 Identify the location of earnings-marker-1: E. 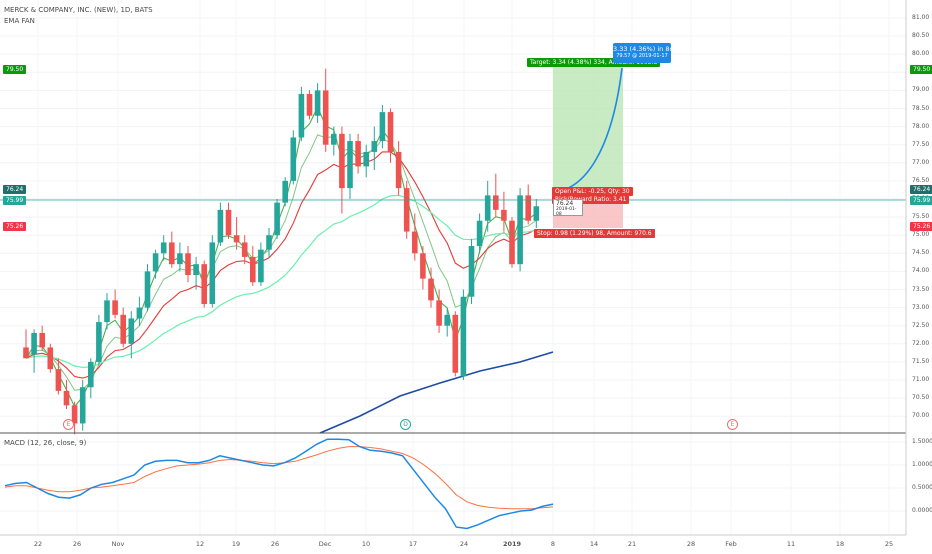
(68, 424).